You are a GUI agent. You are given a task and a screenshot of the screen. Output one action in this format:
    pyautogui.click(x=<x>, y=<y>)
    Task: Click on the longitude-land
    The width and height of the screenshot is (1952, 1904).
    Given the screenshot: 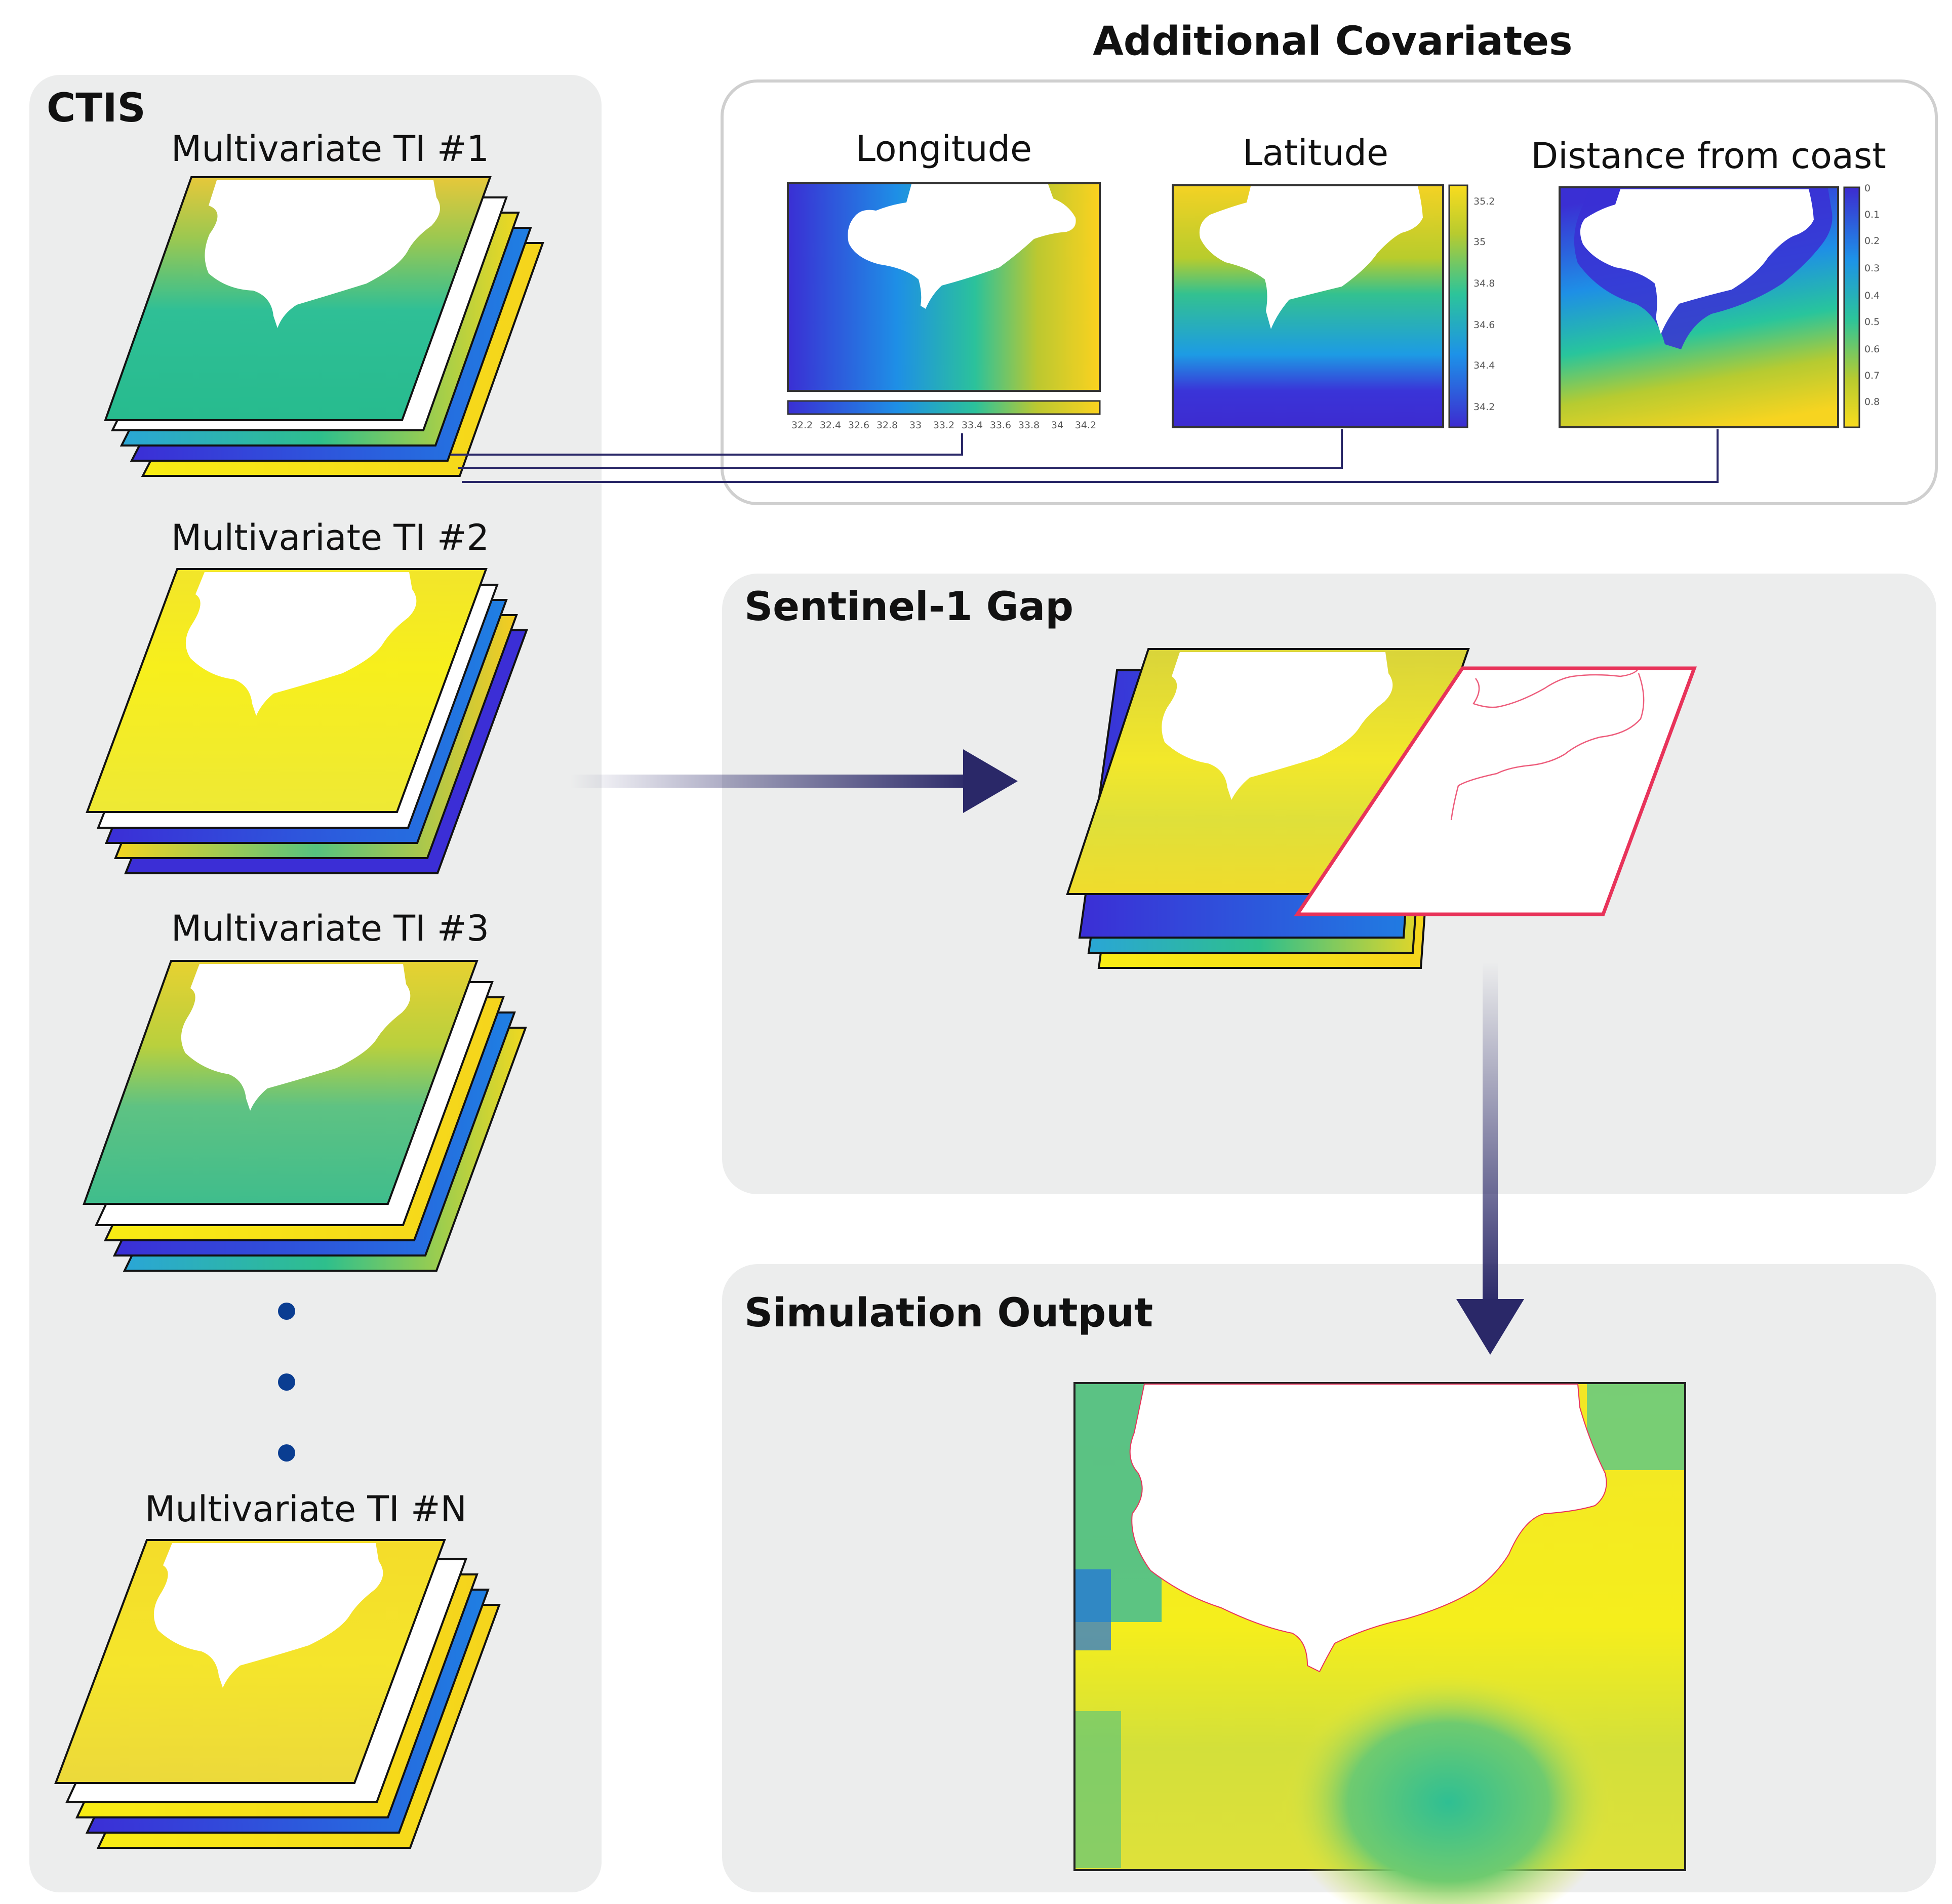 What is the action you would take?
    pyautogui.click(x=962, y=247)
    